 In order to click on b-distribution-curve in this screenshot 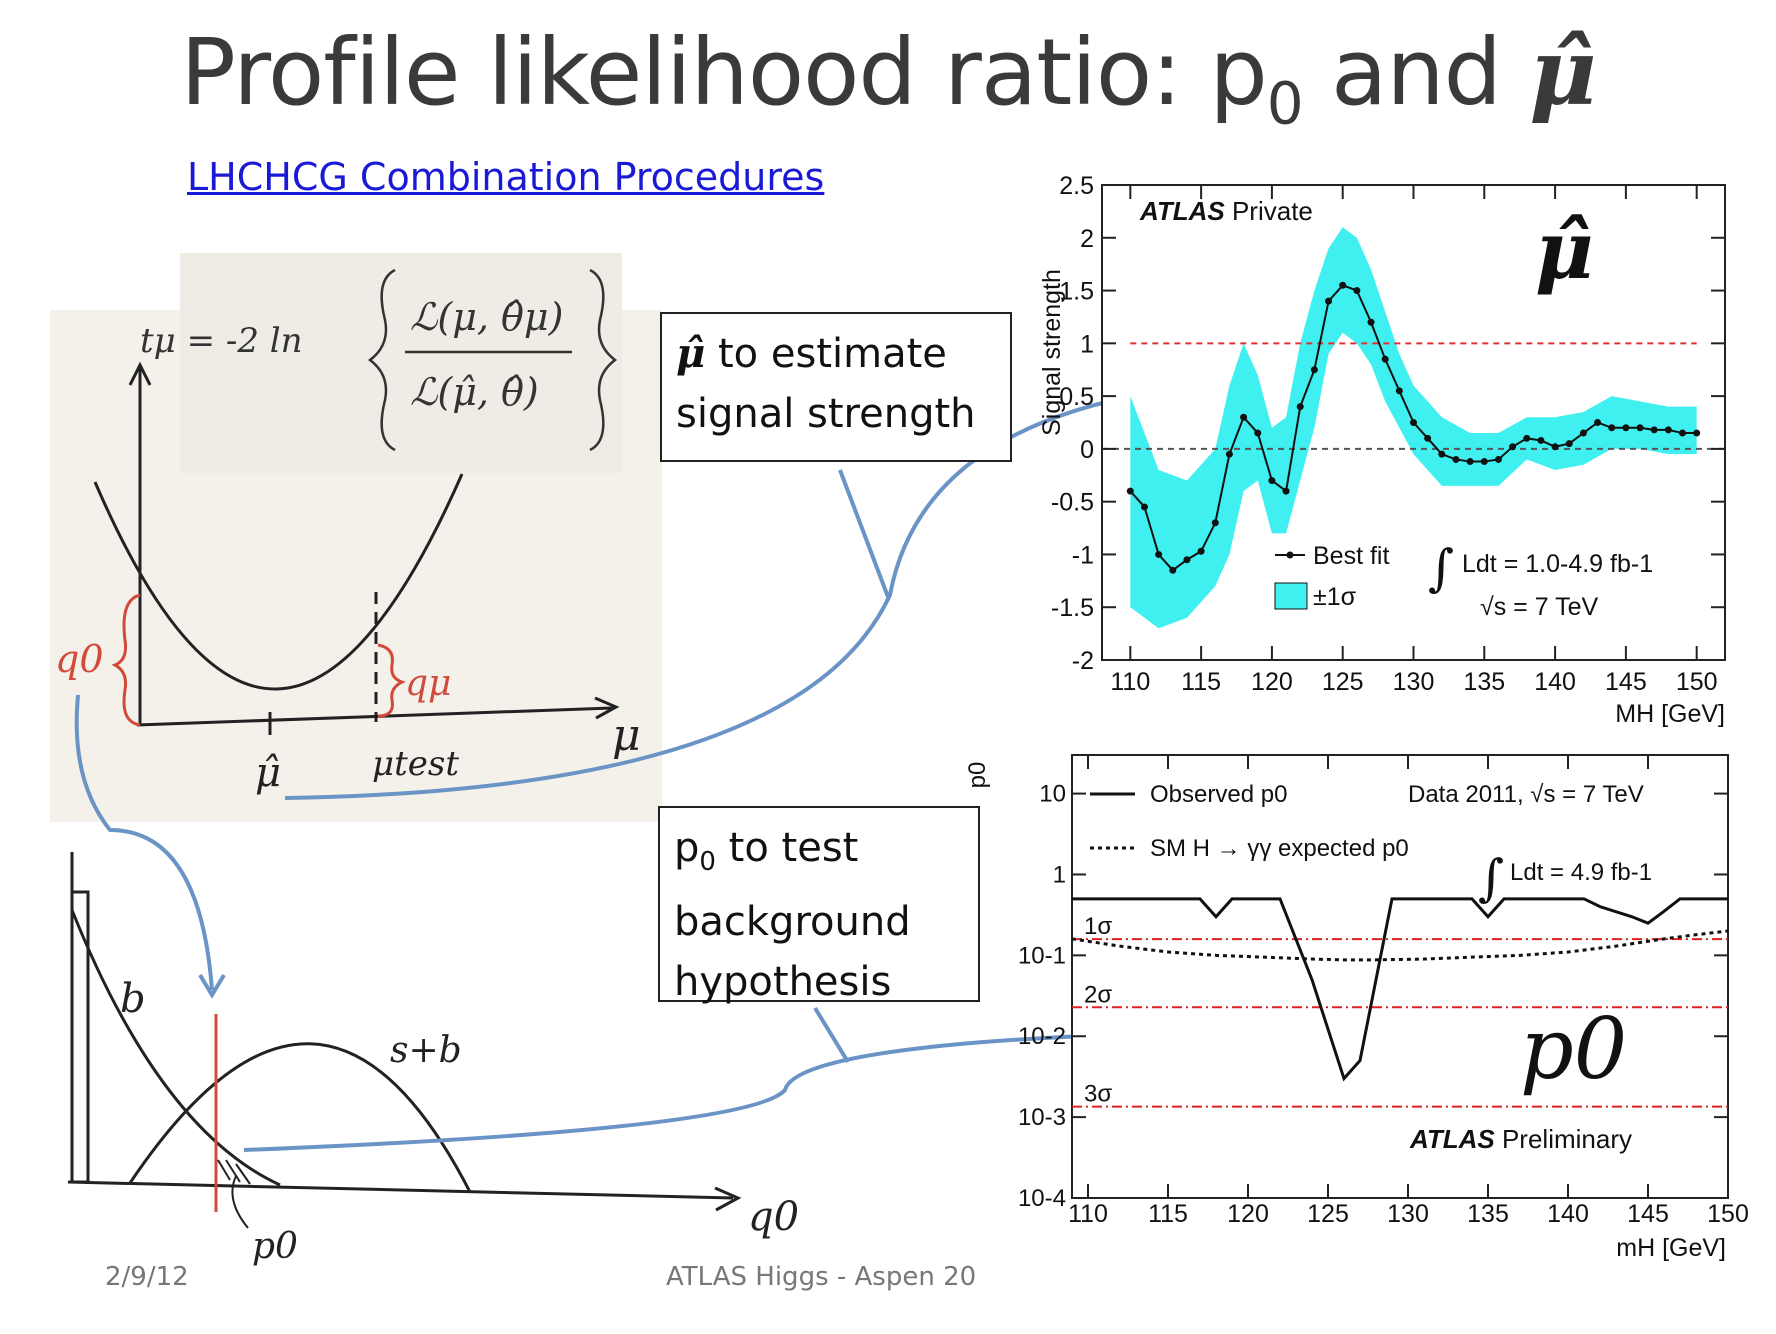, I will do `click(175, 1048)`.